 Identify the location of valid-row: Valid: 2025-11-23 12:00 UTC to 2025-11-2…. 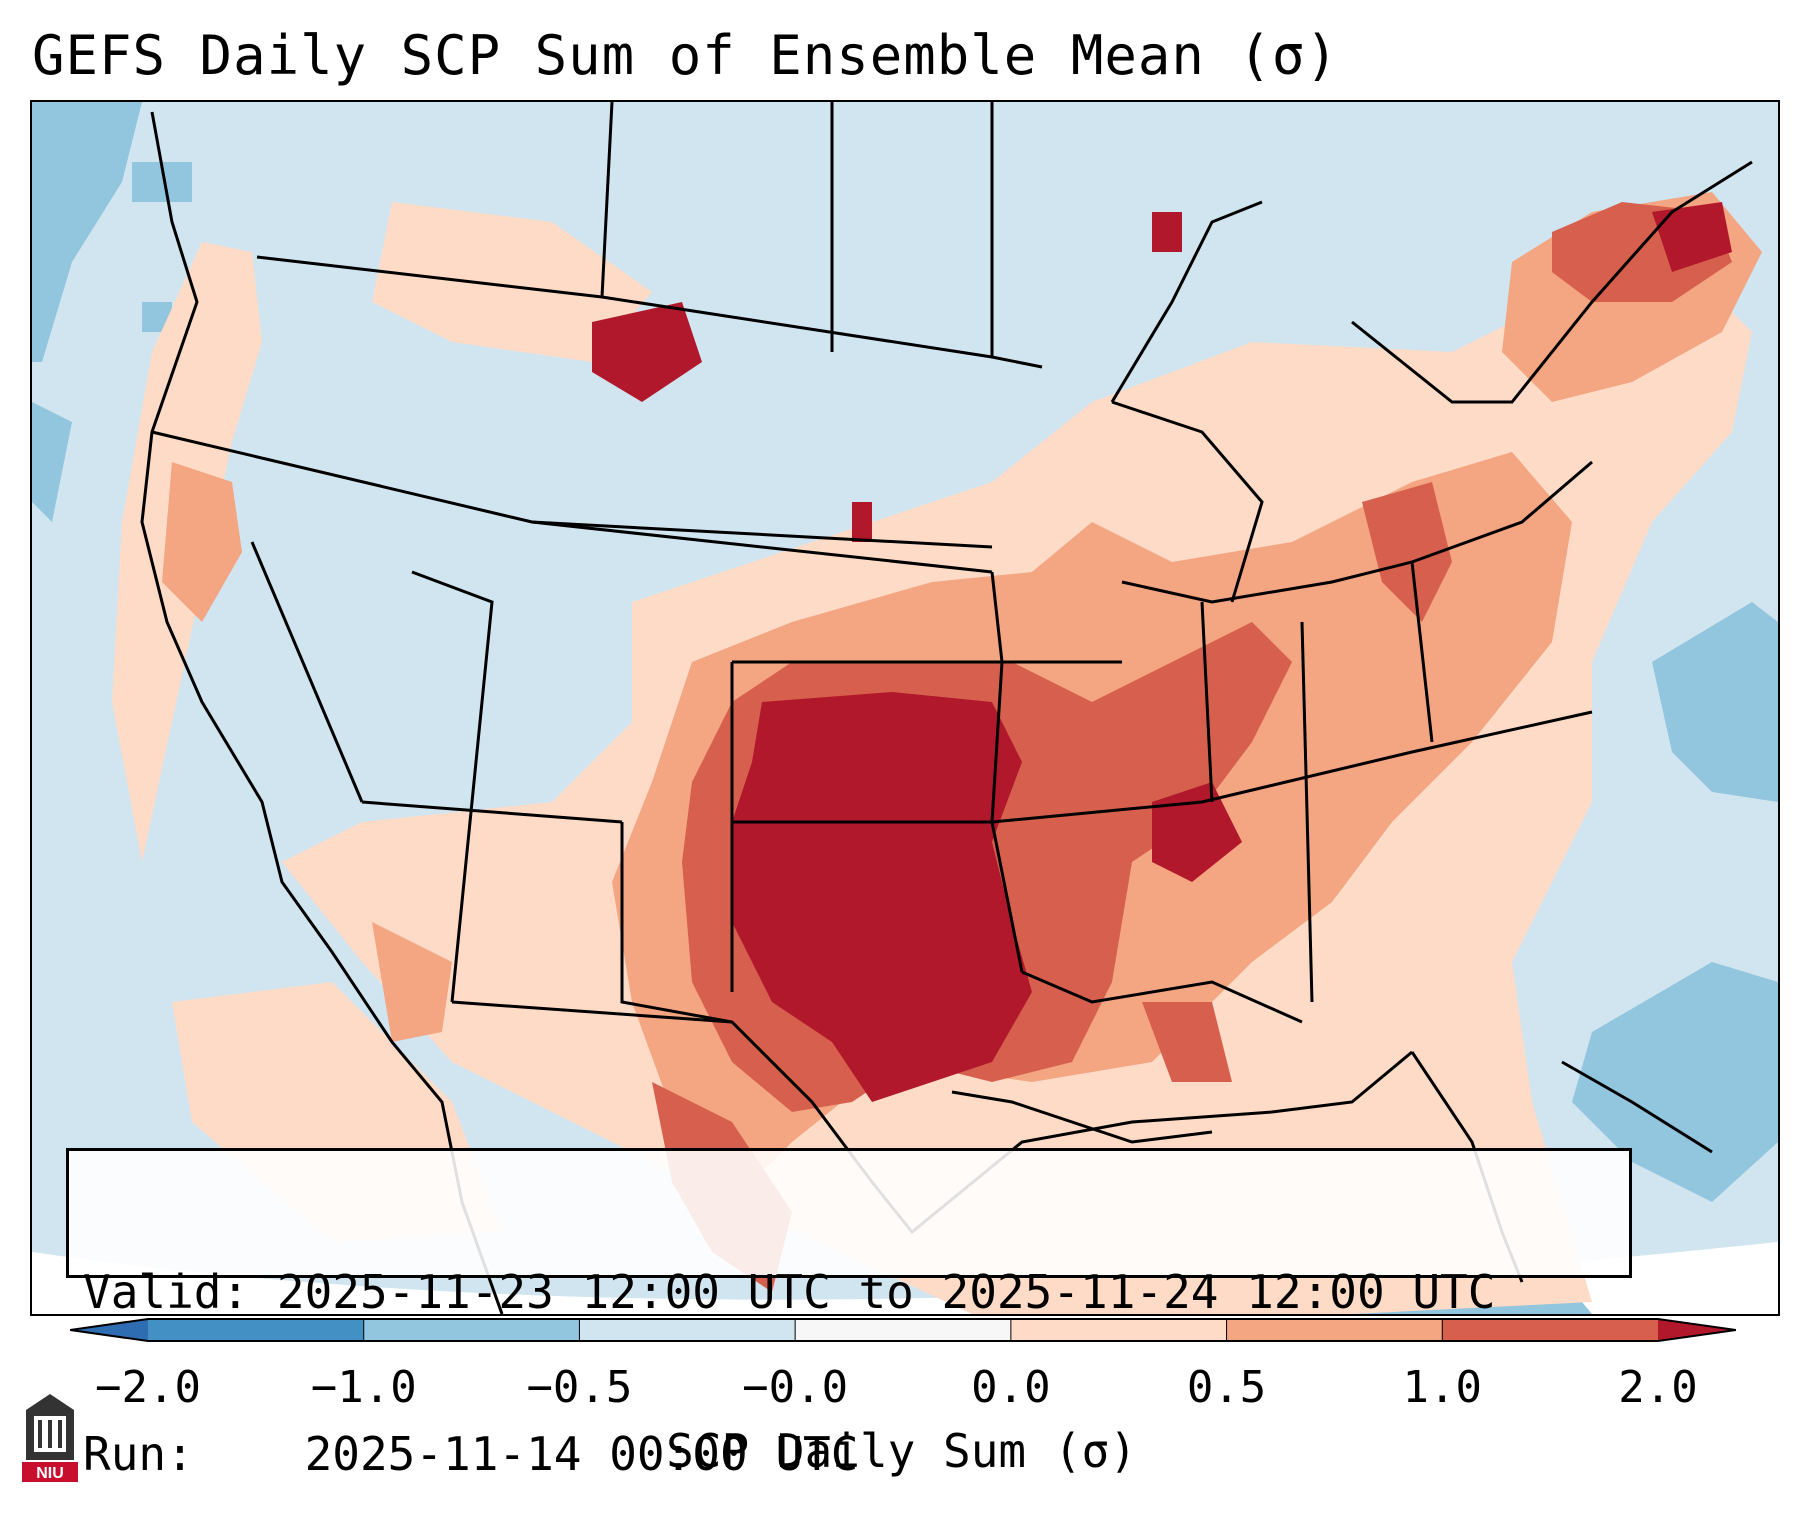
(856, 1292).